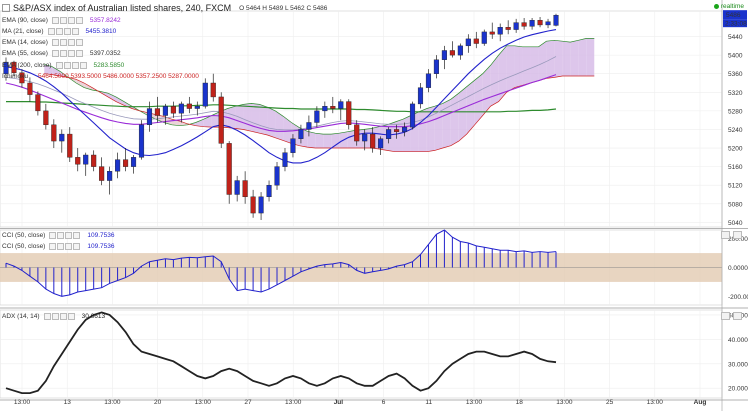  I want to click on legend-row: MA (21, close) 5455.3810, so click(59, 31).